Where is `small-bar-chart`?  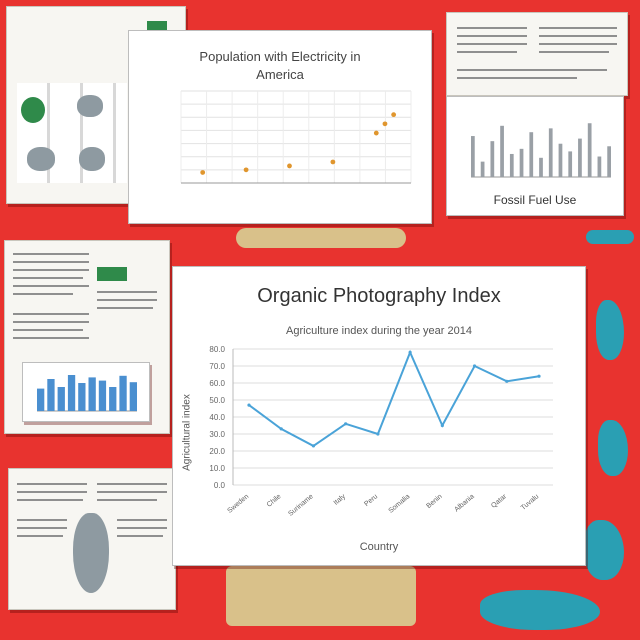
small-bar-chart is located at coordinates (541, 150).